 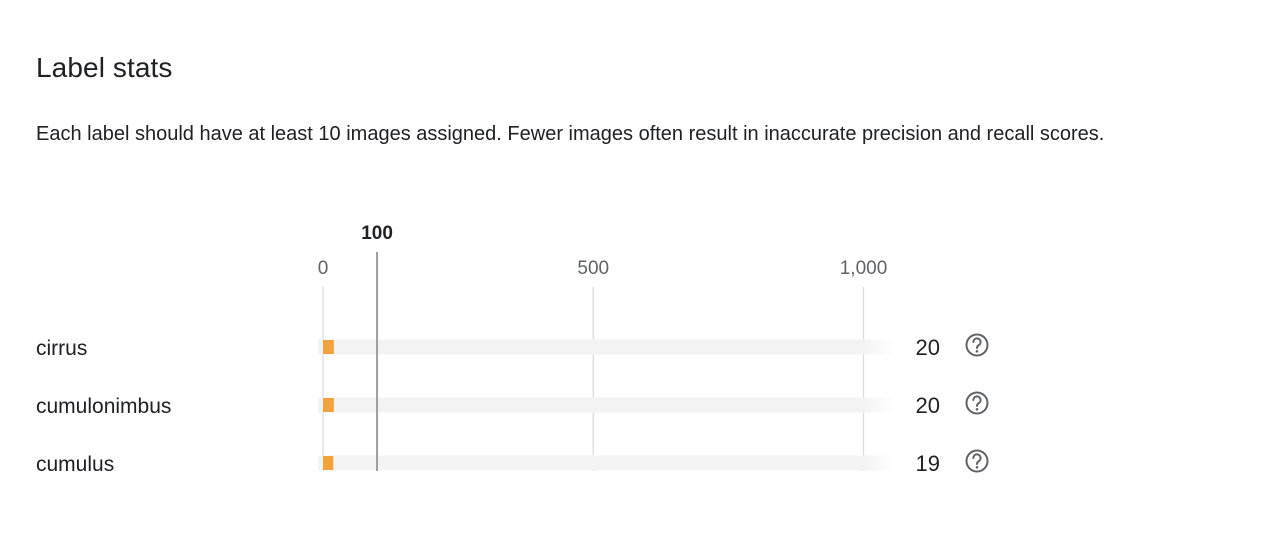 What do you see at coordinates (328, 463) in the screenshot?
I see `bar-cumulus` at bounding box center [328, 463].